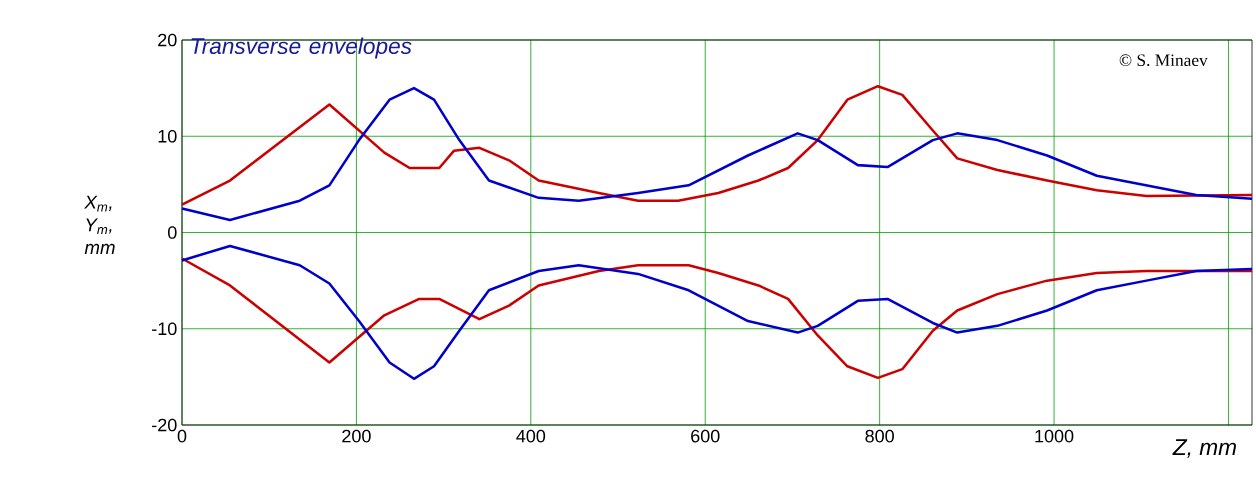 Image resolution: width=1256 pixels, height=483 pixels. I want to click on annotation: © S. Minaev, so click(1163, 60).